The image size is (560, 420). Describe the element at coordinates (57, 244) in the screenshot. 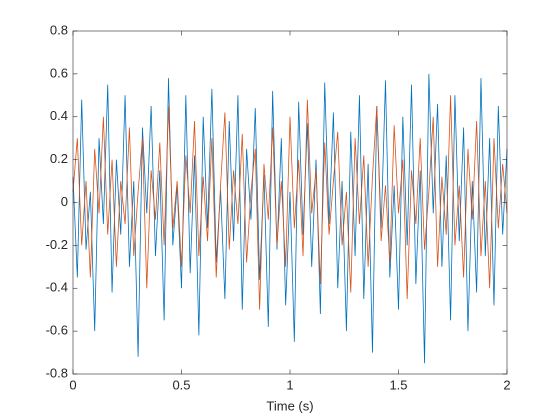

I see `y-tick-label: -0.2` at that location.